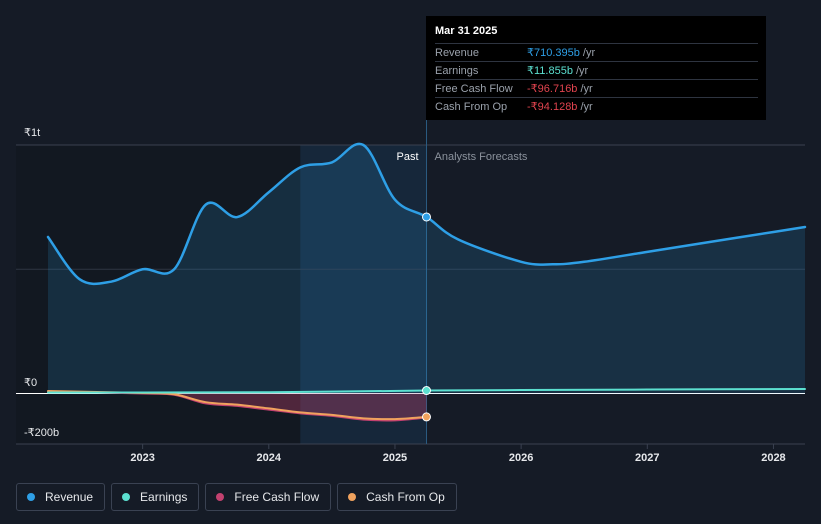 The width and height of the screenshot is (821, 524). Describe the element at coordinates (552, 107) in the screenshot. I see `tooltip-value: -₹94.128b` at that location.